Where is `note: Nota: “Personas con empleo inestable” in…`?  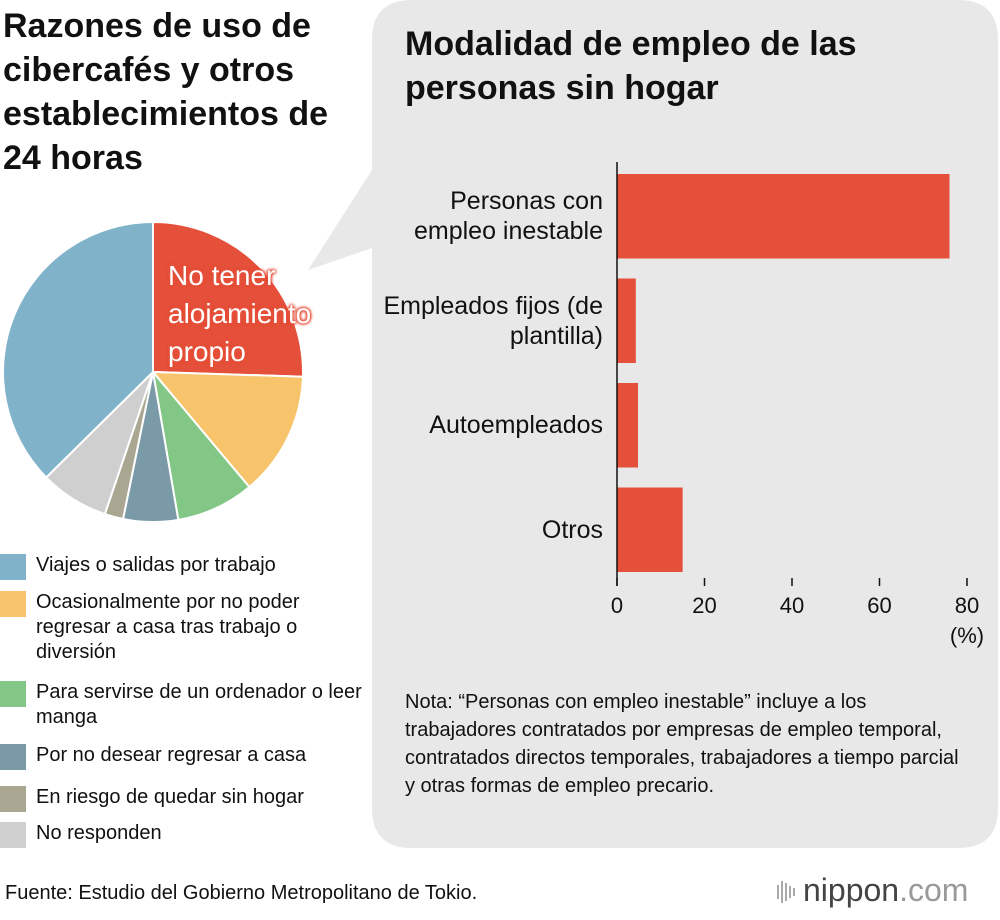 note: Nota: “Personas con empleo inestable” in… is located at coordinates (682, 744).